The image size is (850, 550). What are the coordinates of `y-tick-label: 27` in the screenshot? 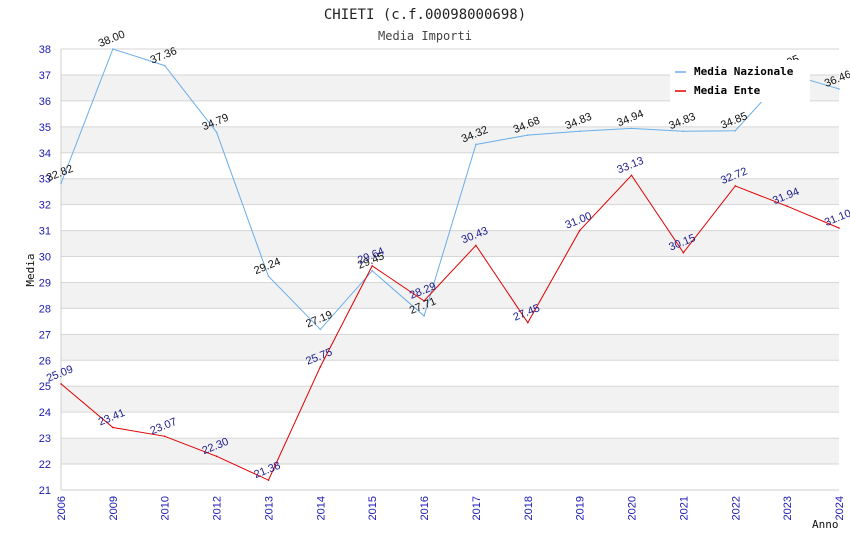 It's located at (45, 335).